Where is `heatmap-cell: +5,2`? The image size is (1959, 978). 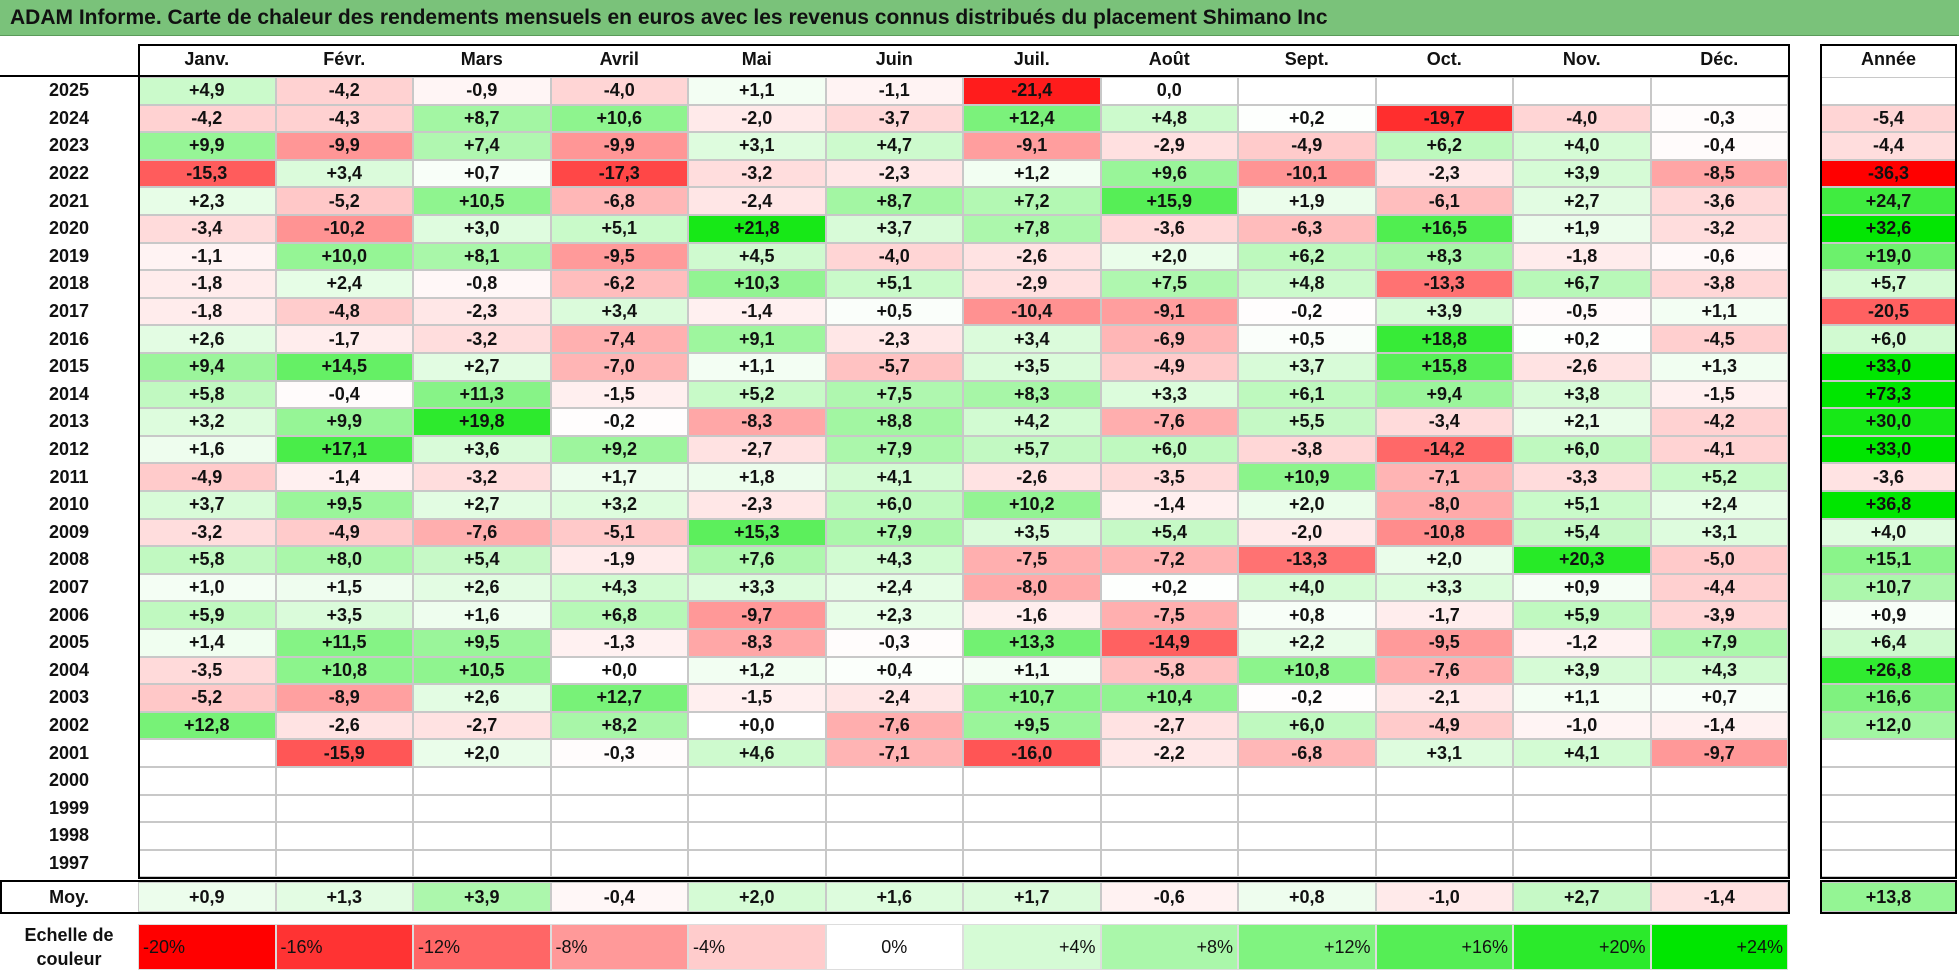 heatmap-cell: +5,2 is located at coordinates (1719, 477).